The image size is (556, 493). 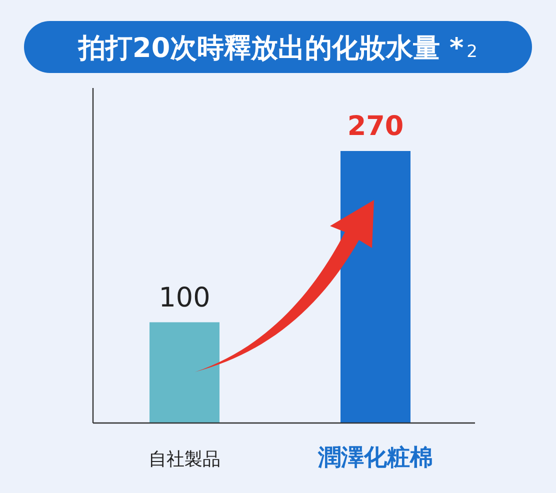 I want to click on data-label: 270, so click(x=375, y=126).